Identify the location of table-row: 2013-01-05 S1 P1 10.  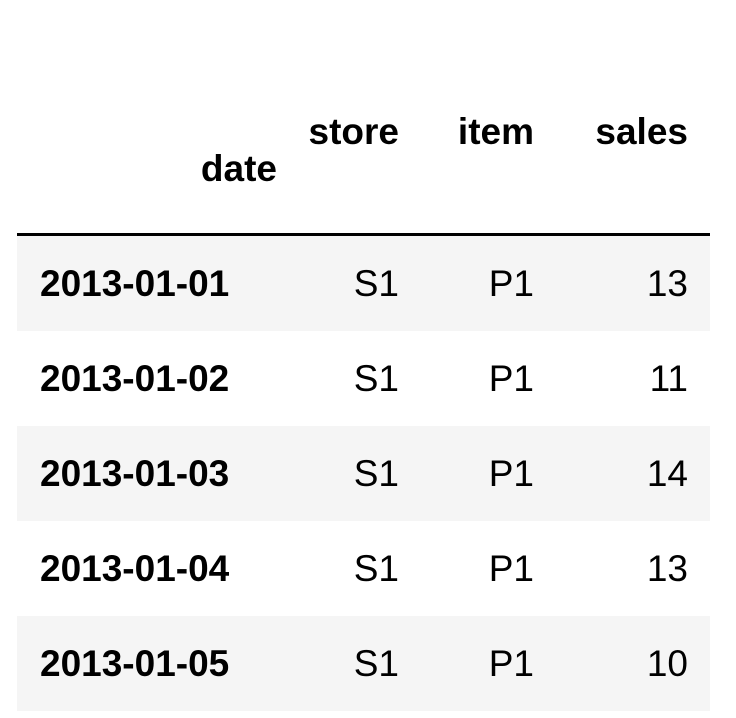
(363, 663).